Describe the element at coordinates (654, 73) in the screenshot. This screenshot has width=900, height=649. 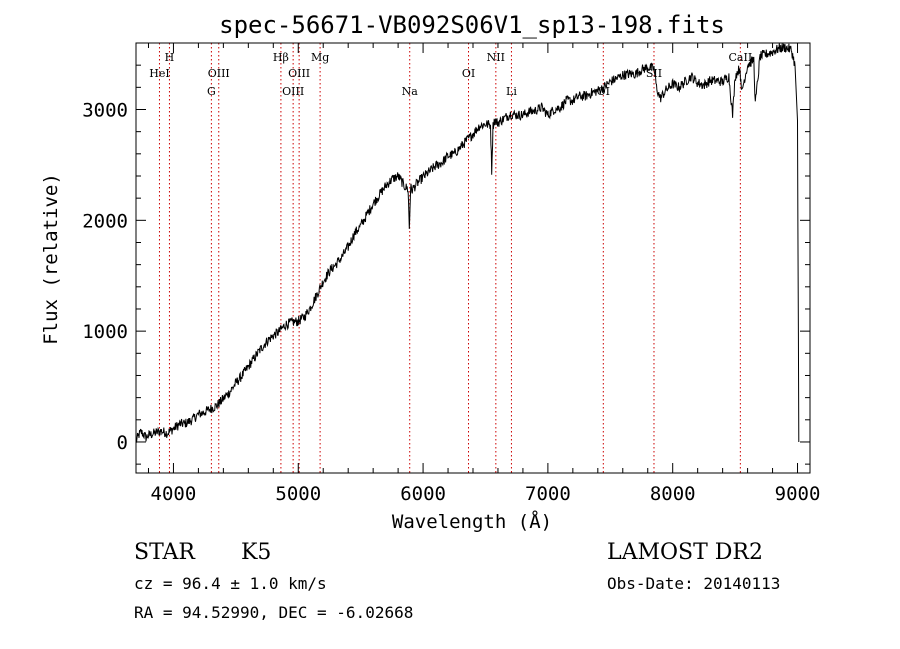
I see `marker-label-SII: SII` at that location.